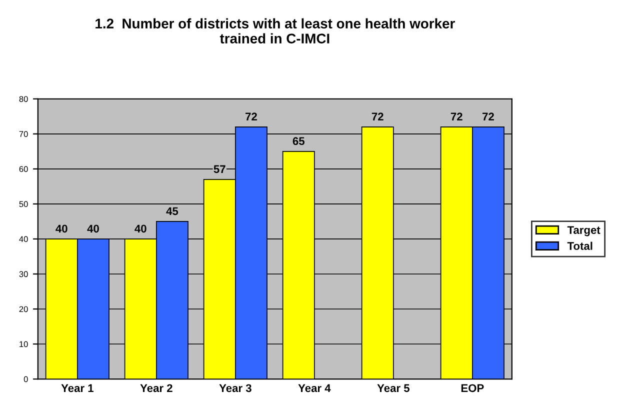  Describe the element at coordinates (235, 388) in the screenshot. I see `x-tick-label: Year 3` at that location.